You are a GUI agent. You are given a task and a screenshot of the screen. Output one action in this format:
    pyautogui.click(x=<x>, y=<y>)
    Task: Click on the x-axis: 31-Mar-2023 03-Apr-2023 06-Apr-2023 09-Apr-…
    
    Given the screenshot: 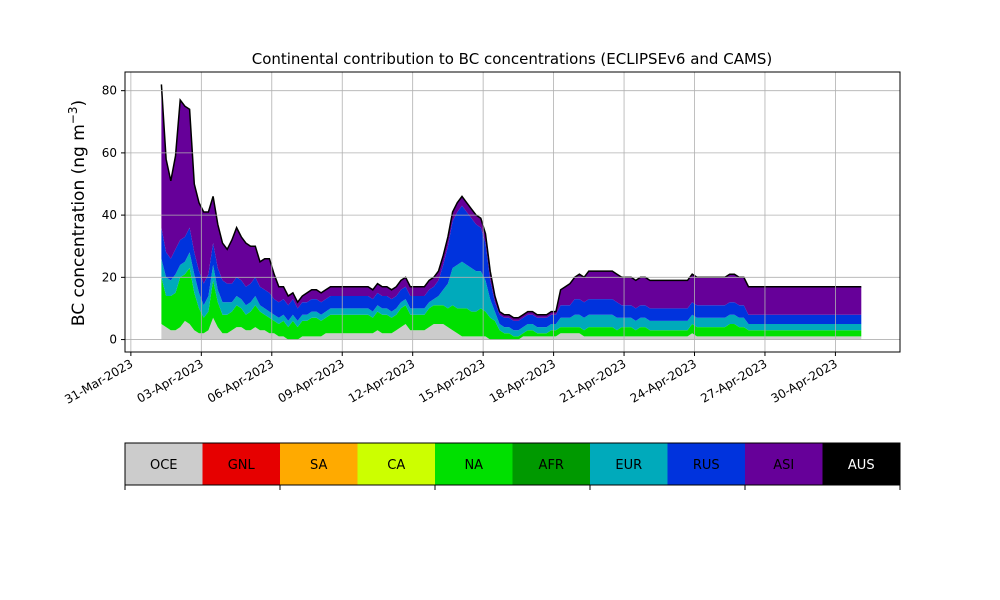 What is the action you would take?
    pyautogui.click(x=451, y=379)
    